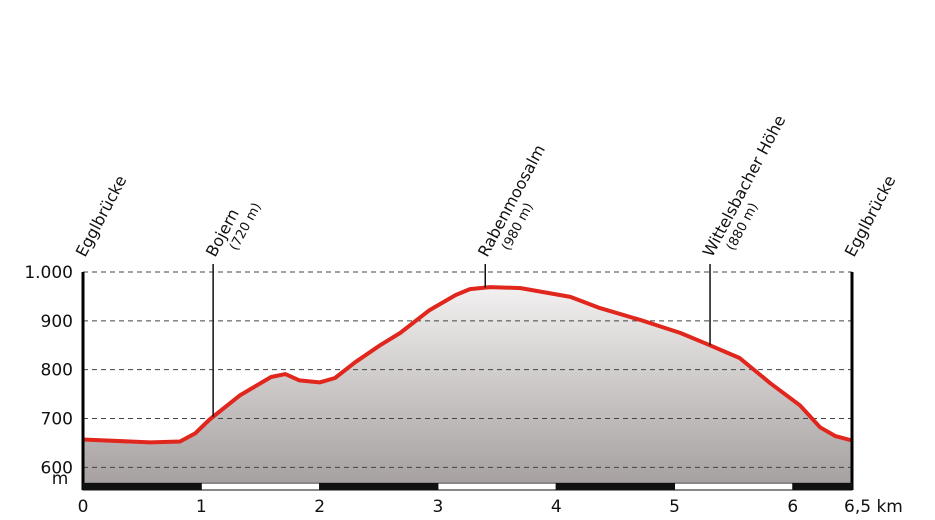 This screenshot has height=520, width=935. I want to click on waypoint-label: Wittelsbacher Höhe(880 m), so click(744, 186).